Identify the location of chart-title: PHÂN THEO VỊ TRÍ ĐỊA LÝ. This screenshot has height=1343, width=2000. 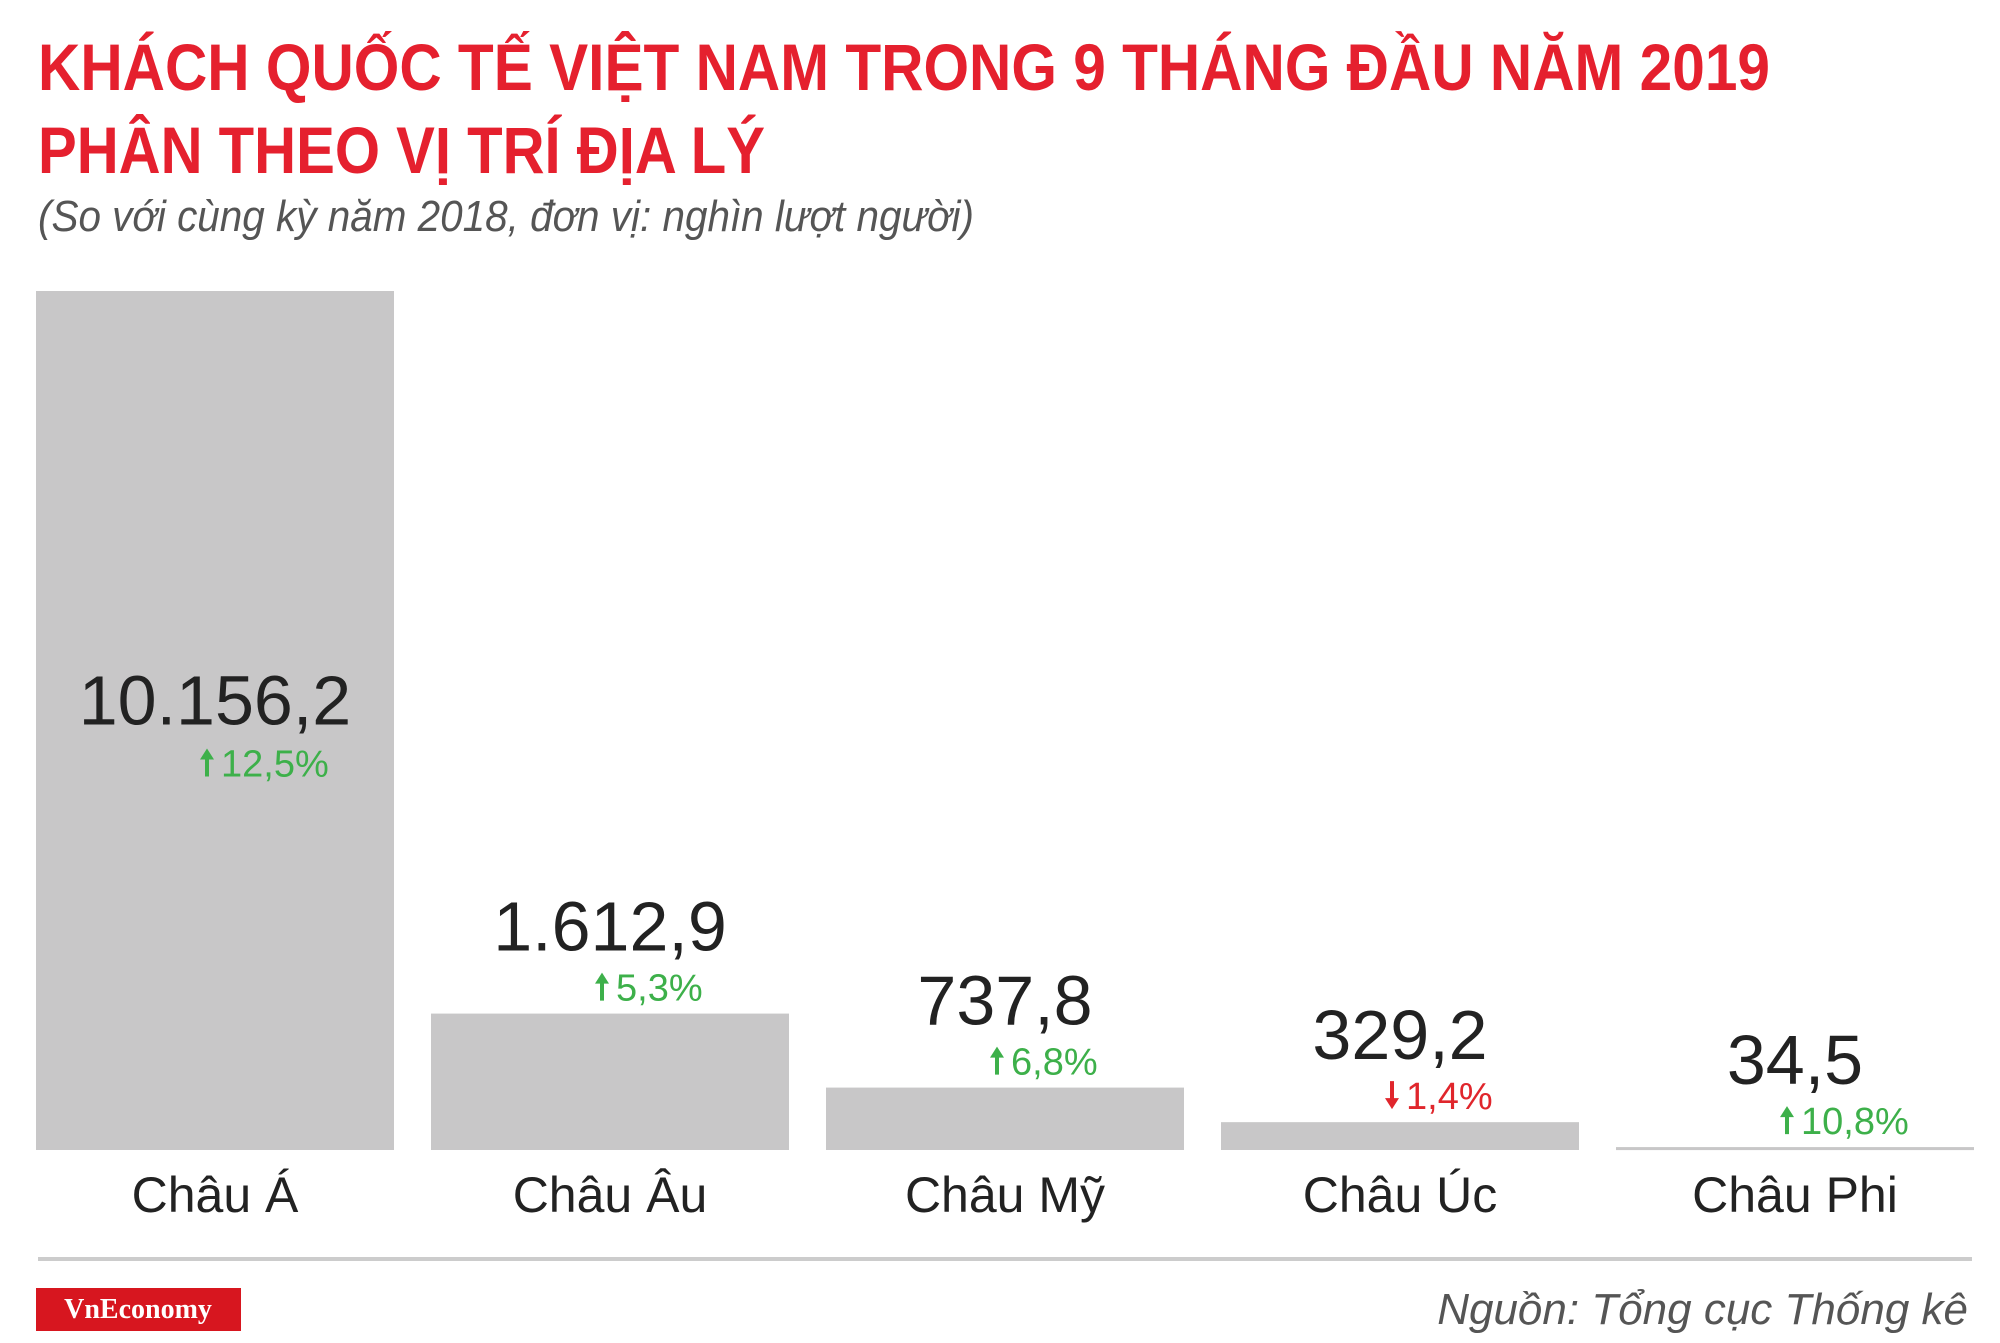
(401, 150).